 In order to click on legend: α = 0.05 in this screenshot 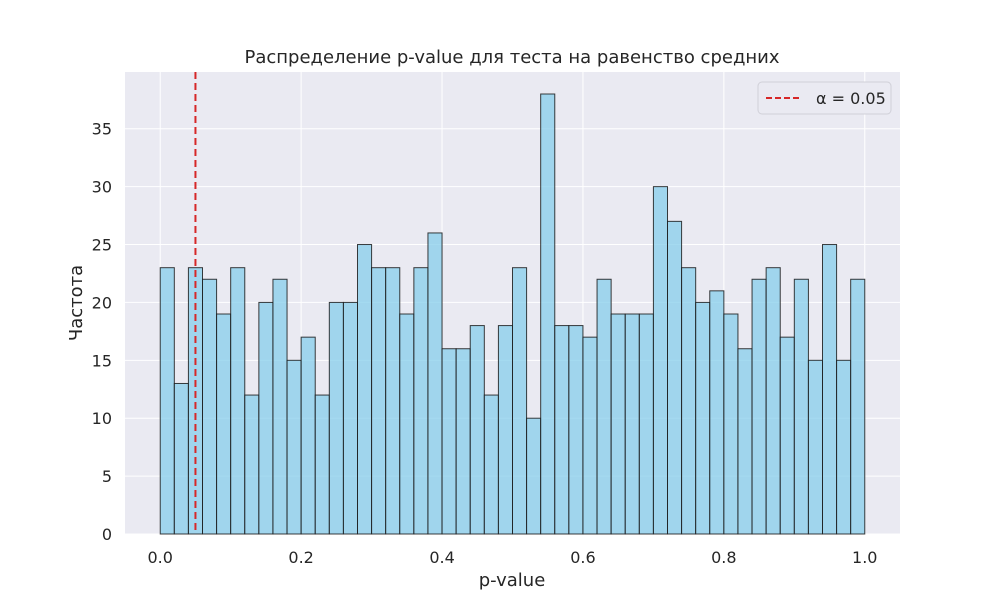, I will do `click(824, 98)`.